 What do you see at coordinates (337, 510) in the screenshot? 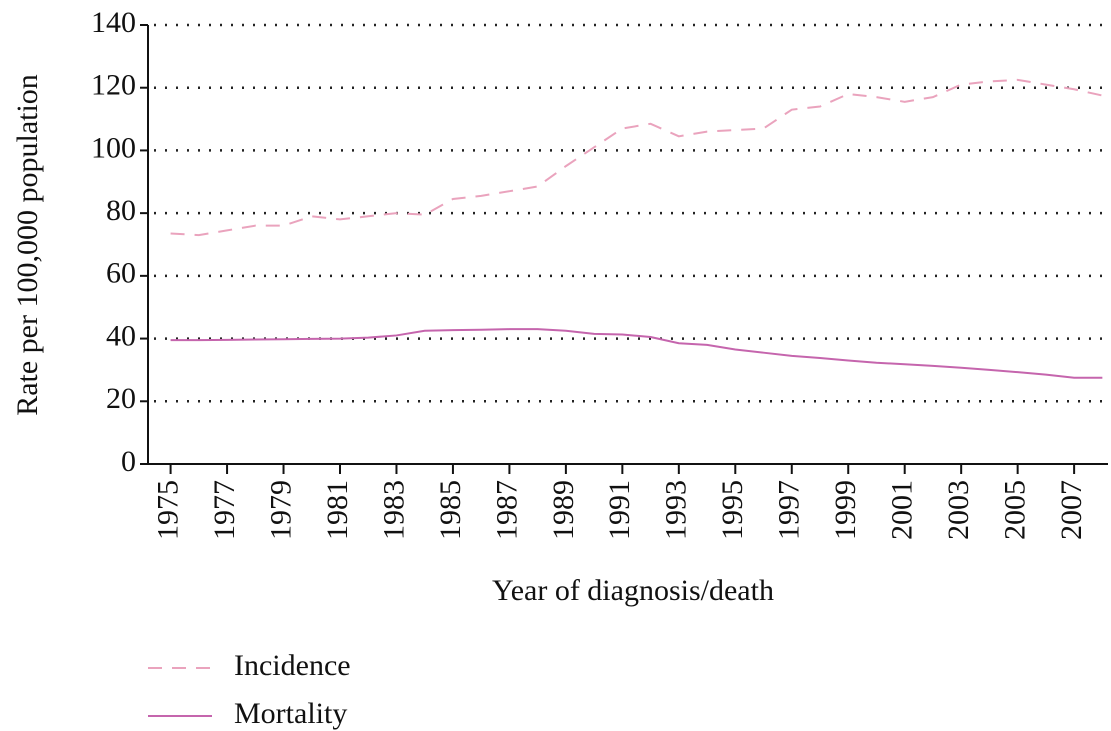
I see `x-tick-label: 1981` at bounding box center [337, 510].